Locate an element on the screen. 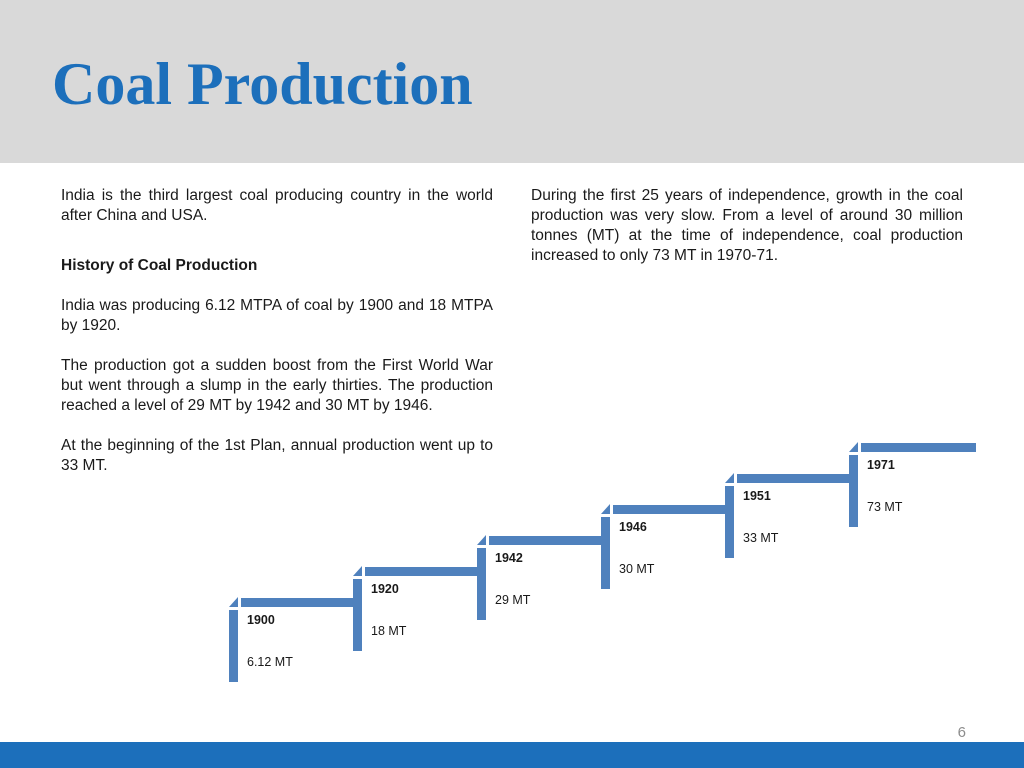 This screenshot has width=1024, height=768. timeline-step-1942 is located at coordinates (540, 577).